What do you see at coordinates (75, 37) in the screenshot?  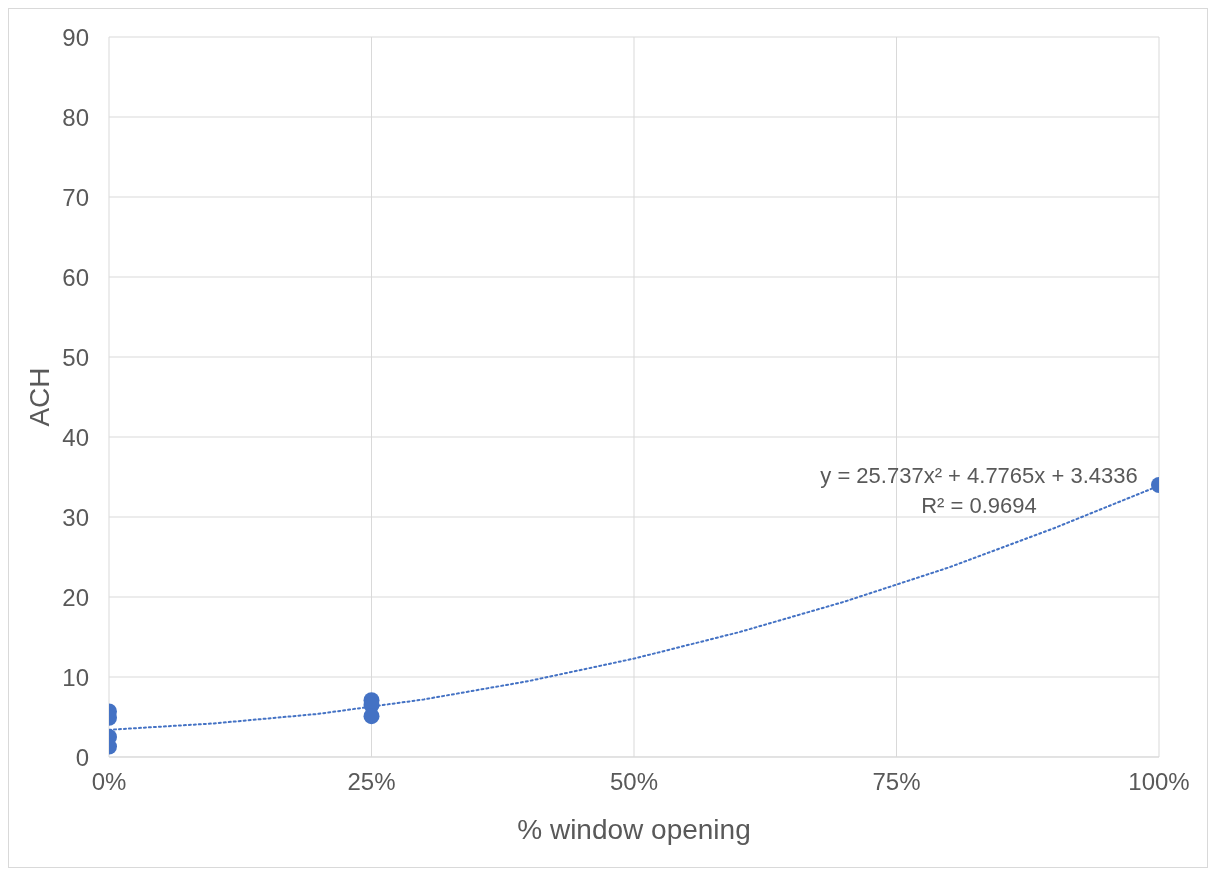 I see `y-tick-label: 90` at bounding box center [75, 37].